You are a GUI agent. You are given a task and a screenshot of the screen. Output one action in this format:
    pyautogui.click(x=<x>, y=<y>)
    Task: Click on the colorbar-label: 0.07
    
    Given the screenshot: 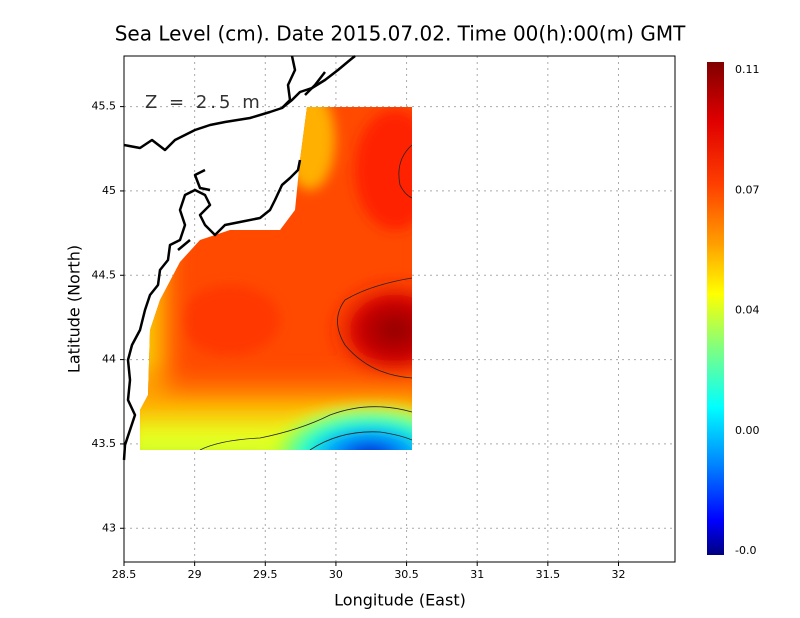 What is the action you would take?
    pyautogui.click(x=747, y=189)
    